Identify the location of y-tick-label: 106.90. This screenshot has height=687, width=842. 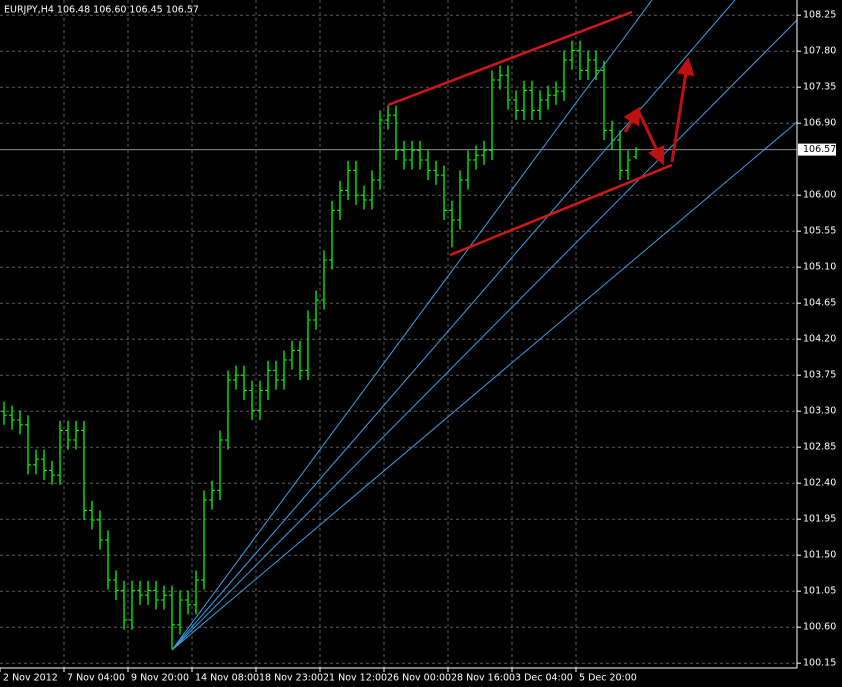
(819, 123).